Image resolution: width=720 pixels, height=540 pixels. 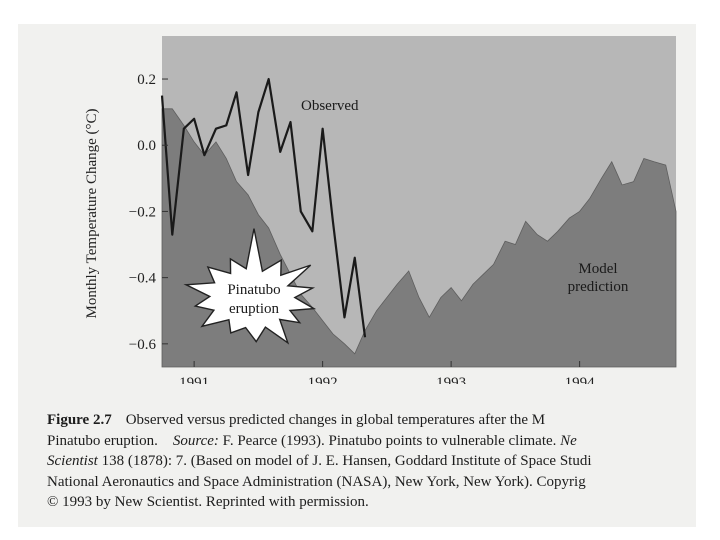 What do you see at coordinates (323, 379) in the screenshot?
I see `x-tick-label: 1992` at bounding box center [323, 379].